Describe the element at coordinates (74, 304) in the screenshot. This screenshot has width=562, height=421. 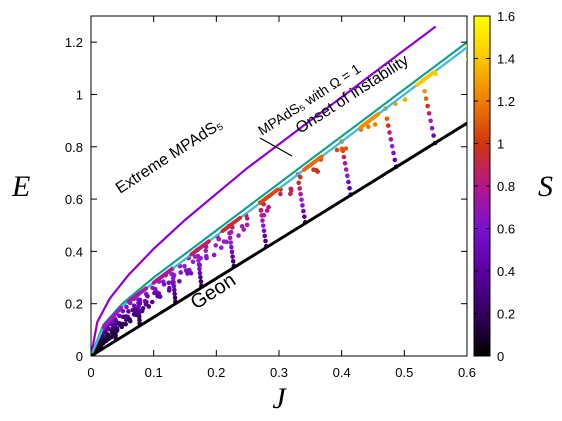
I see `y-tick-label: 0.2` at that location.